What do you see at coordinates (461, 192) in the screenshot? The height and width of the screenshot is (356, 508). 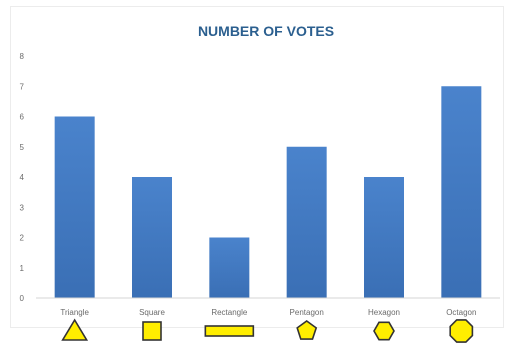 I see `bar-octagon` at bounding box center [461, 192].